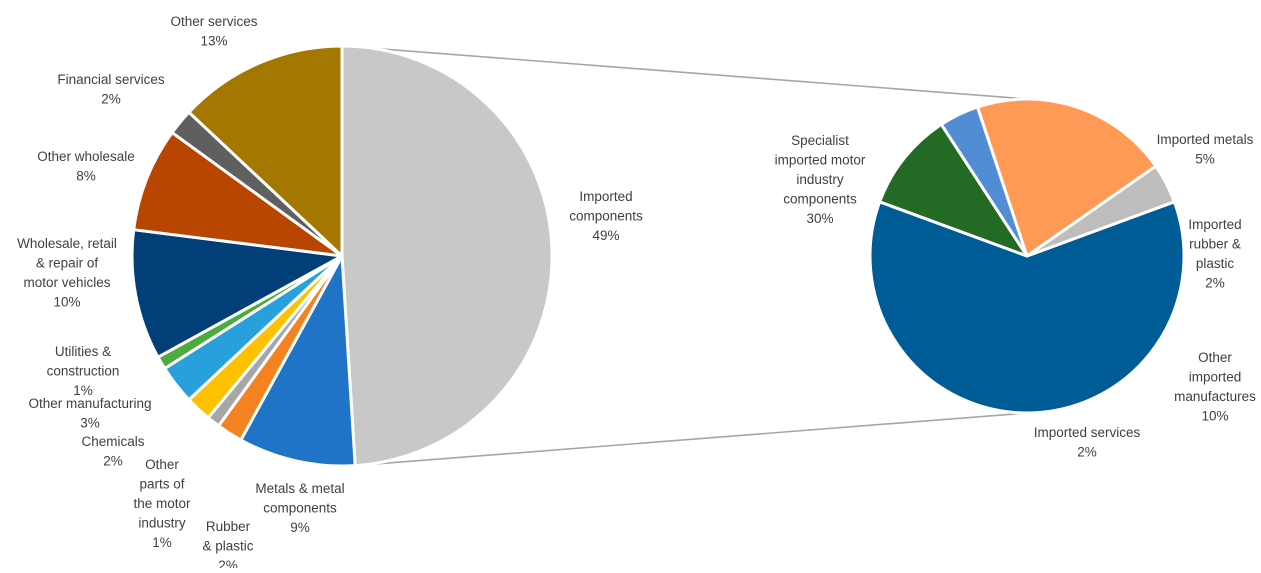 Image resolution: width=1261 pixels, height=573 pixels. I want to click on pie-slice-other-imported-manufactures, so click(1067, 177).